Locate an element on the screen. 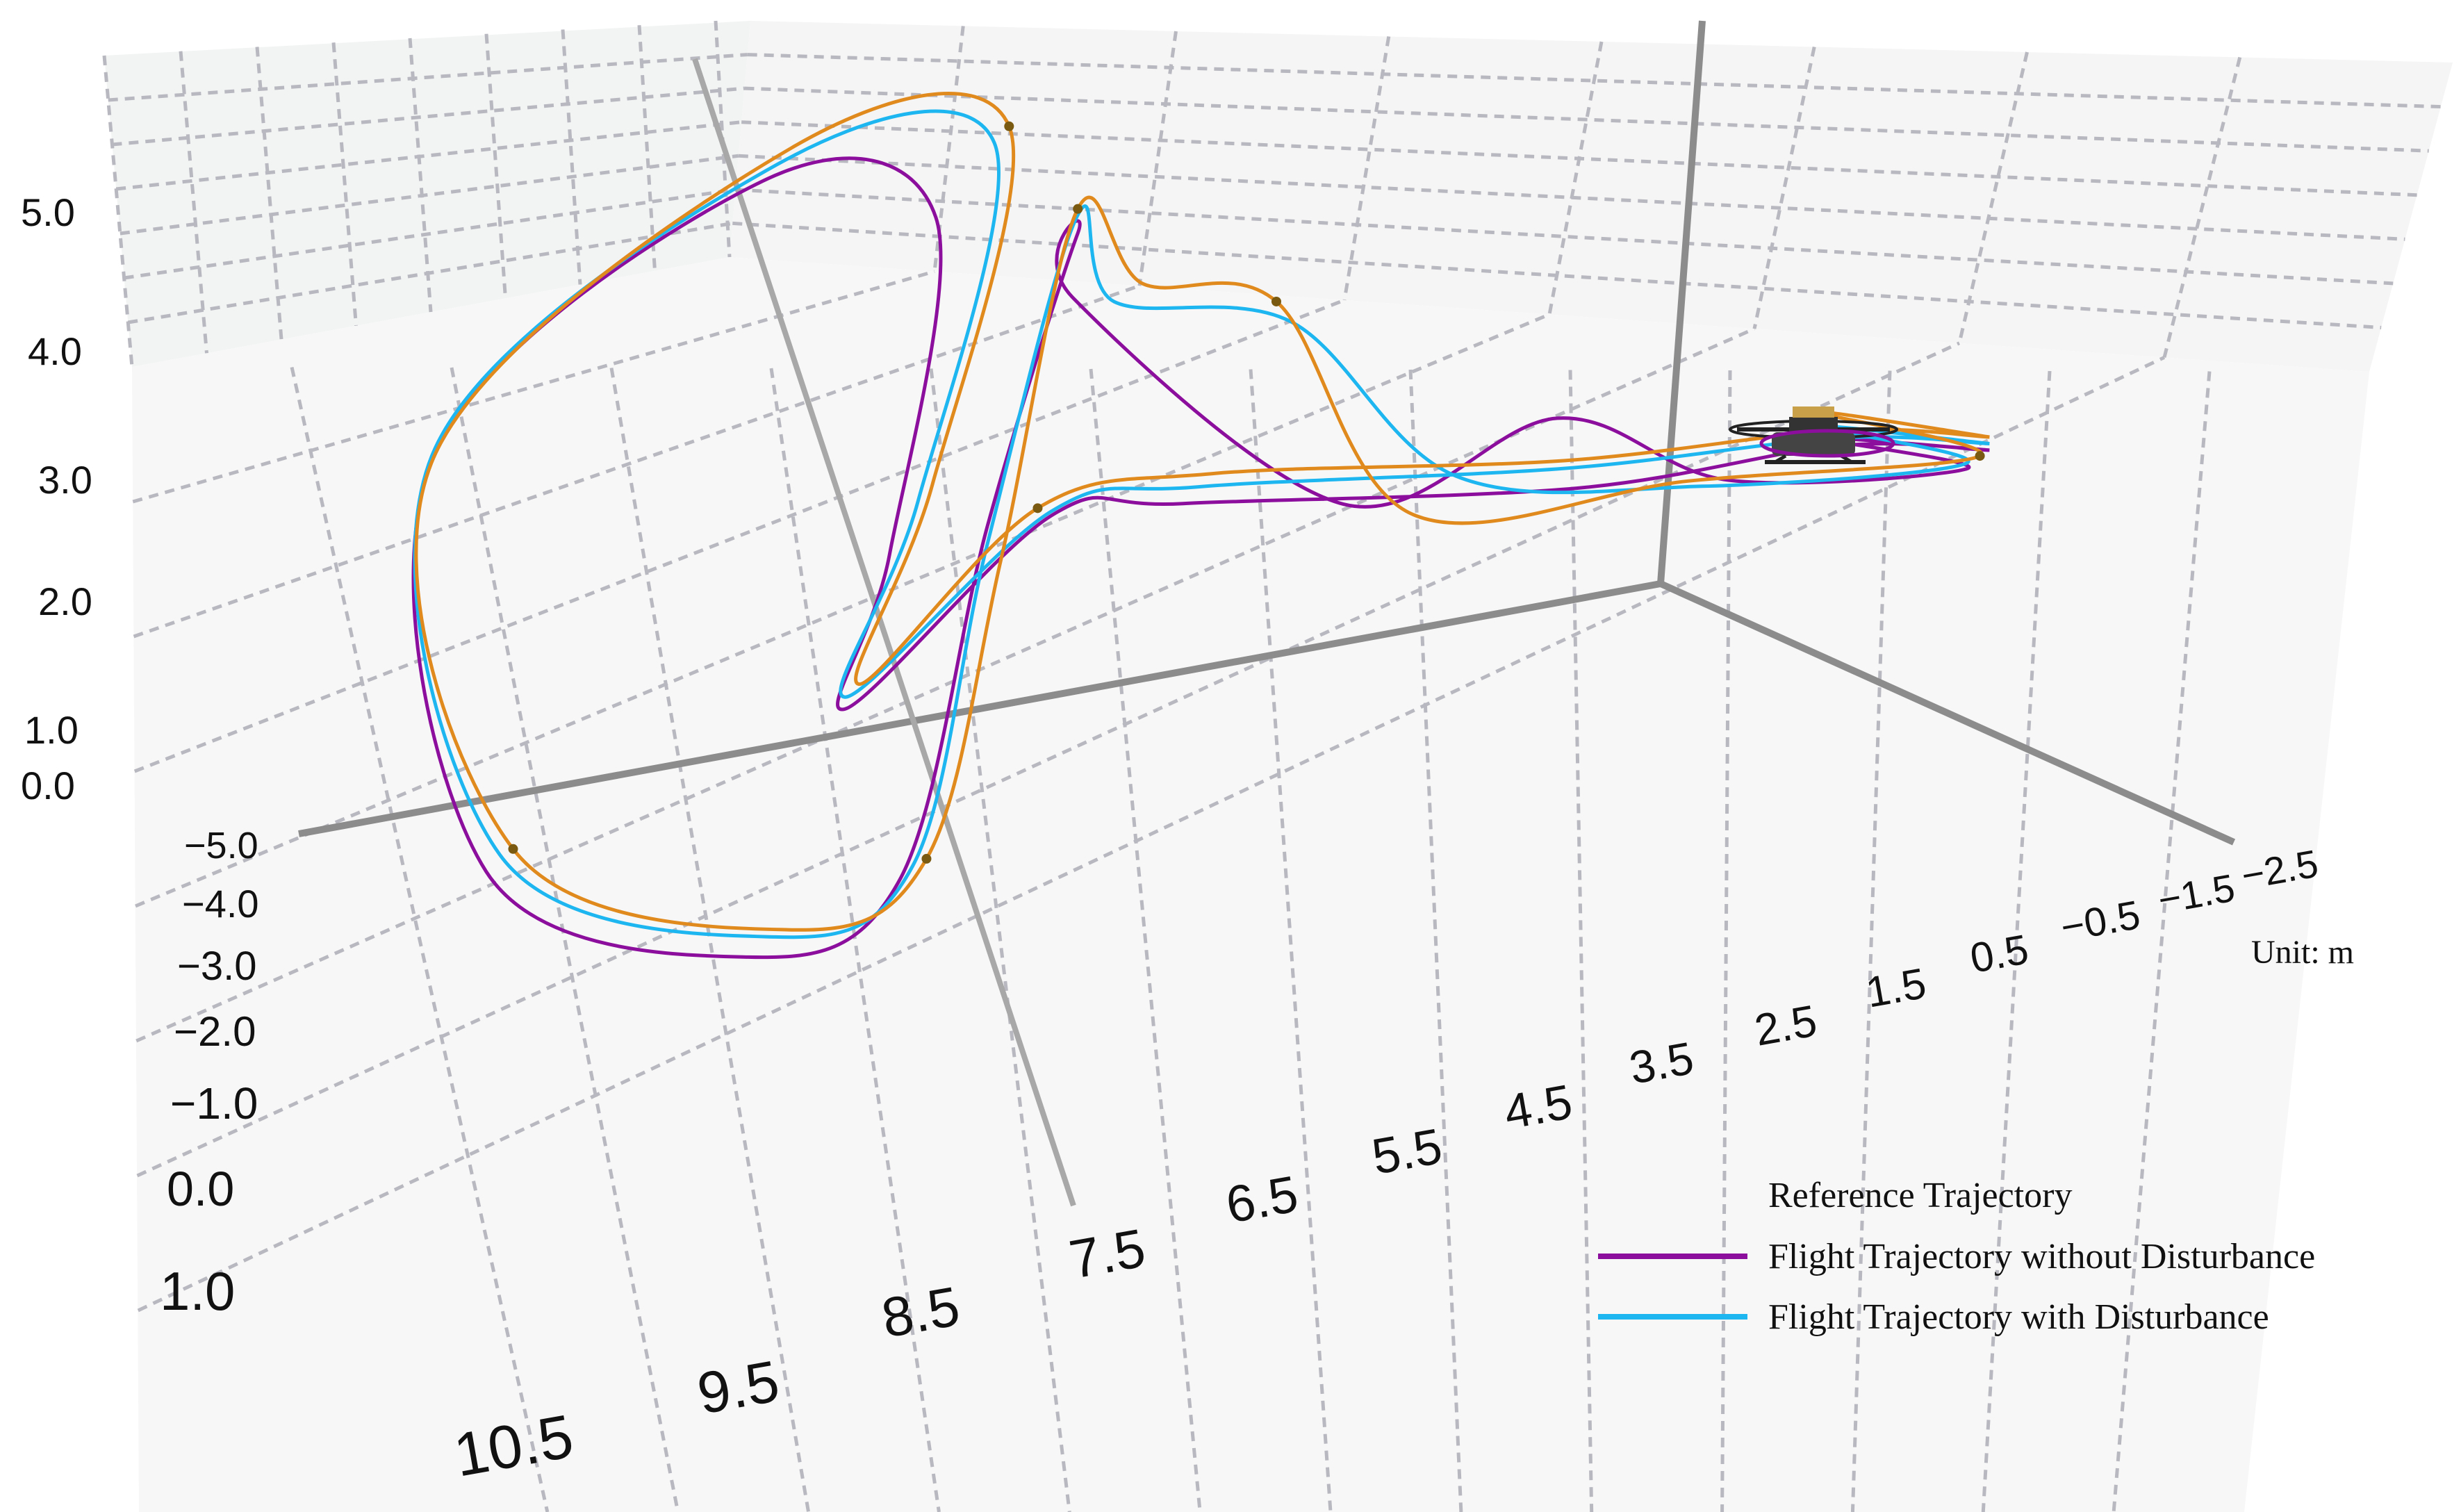  y-tick-label: −3.0 is located at coordinates (217, 966).